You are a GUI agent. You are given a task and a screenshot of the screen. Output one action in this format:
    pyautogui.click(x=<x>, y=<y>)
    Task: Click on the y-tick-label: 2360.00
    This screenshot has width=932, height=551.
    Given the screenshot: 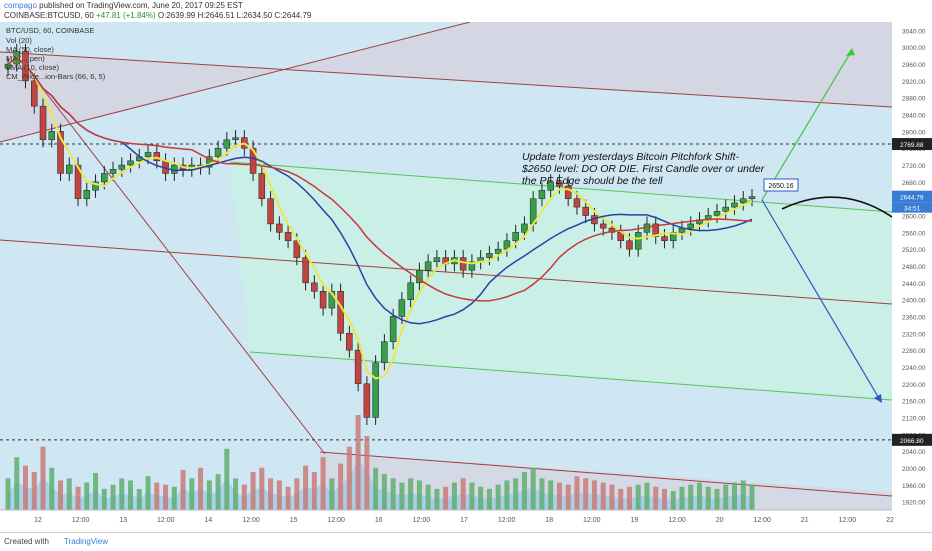 What is the action you would take?
    pyautogui.click(x=914, y=317)
    